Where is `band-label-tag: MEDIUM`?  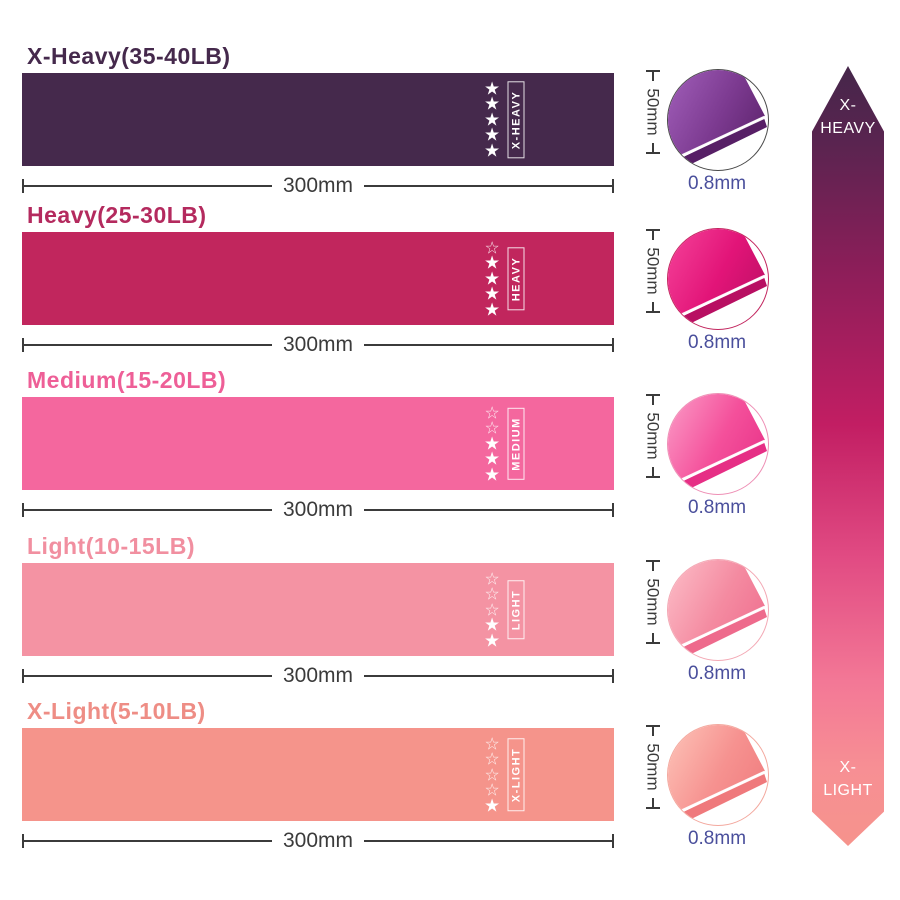
band-label-tag: MEDIUM is located at coordinates (516, 443).